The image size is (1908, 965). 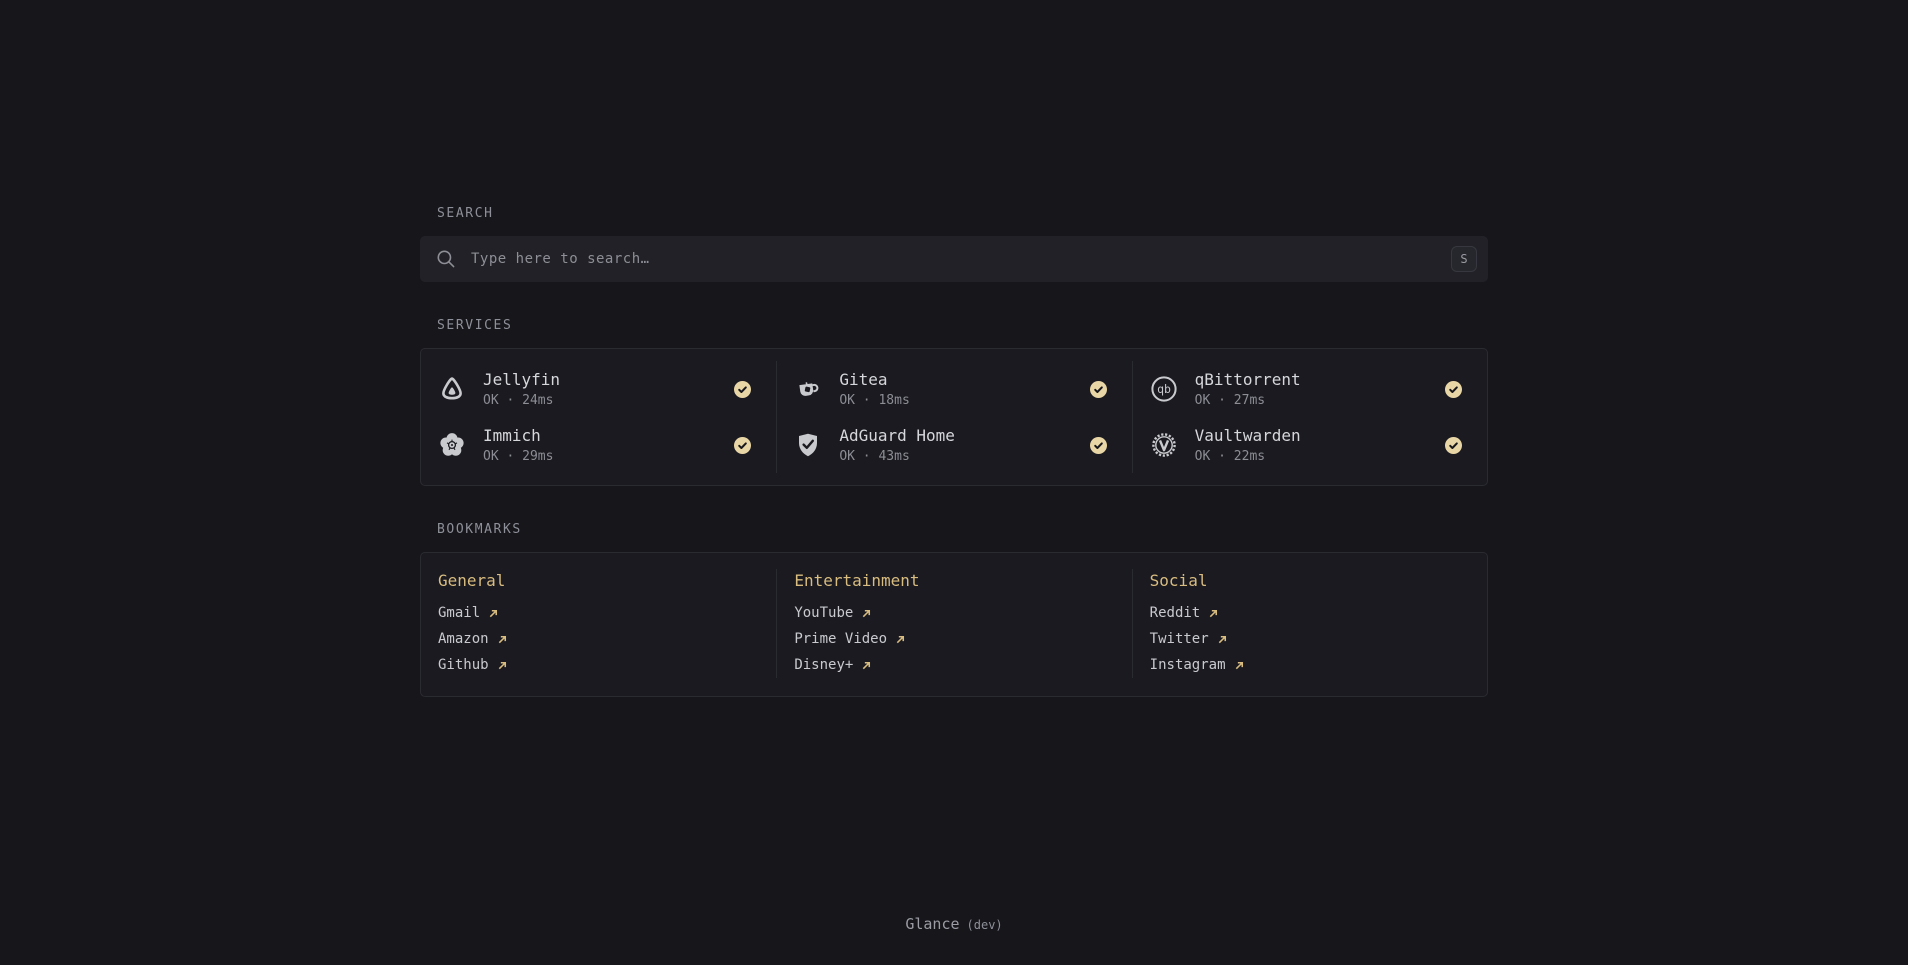 I want to click on bookmark-group-entertainment: Entertainment YouTube Prime Video, so click(x=953, y=624).